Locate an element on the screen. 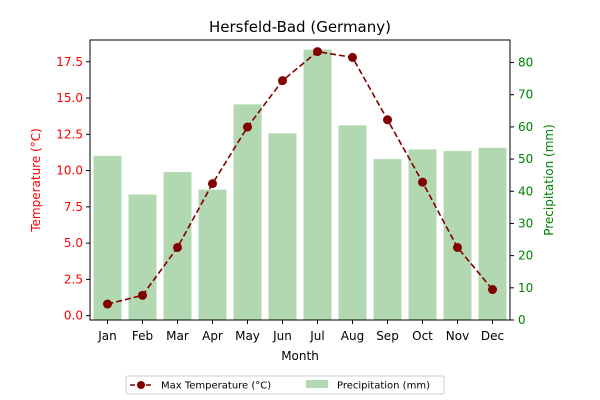 This screenshot has width=600, height=400. y-right-tick-label: 70 is located at coordinates (525, 95).